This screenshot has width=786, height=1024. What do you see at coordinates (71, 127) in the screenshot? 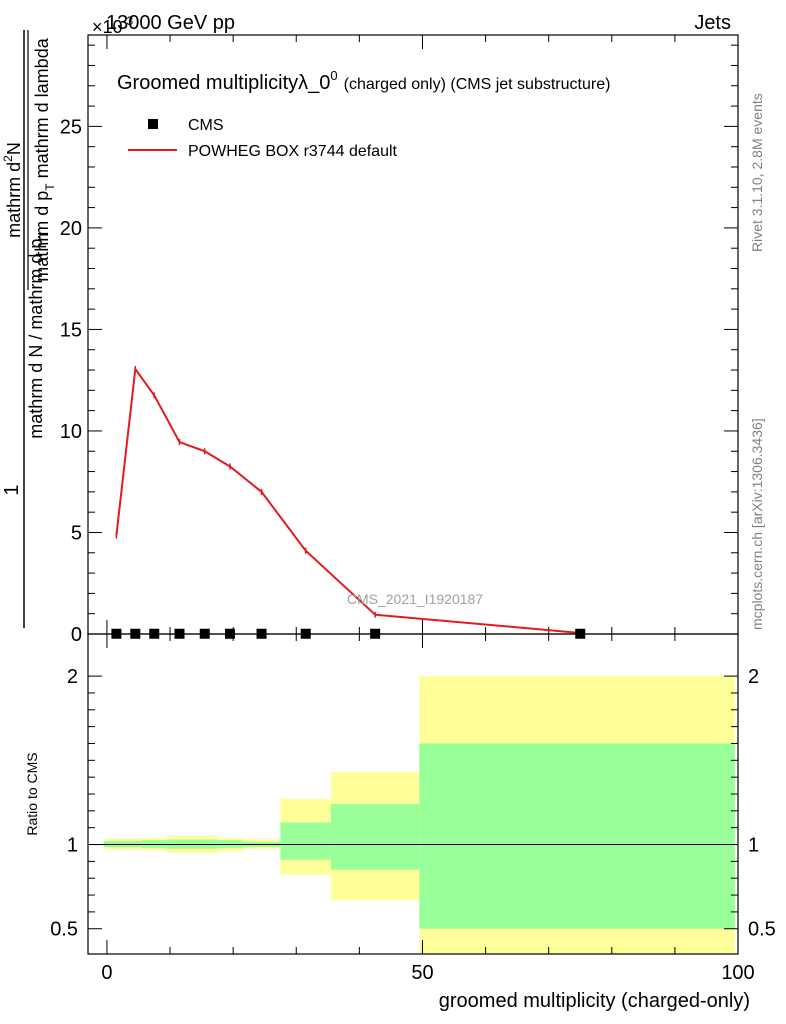
I see `main-y-tick-label: 25` at bounding box center [71, 127].